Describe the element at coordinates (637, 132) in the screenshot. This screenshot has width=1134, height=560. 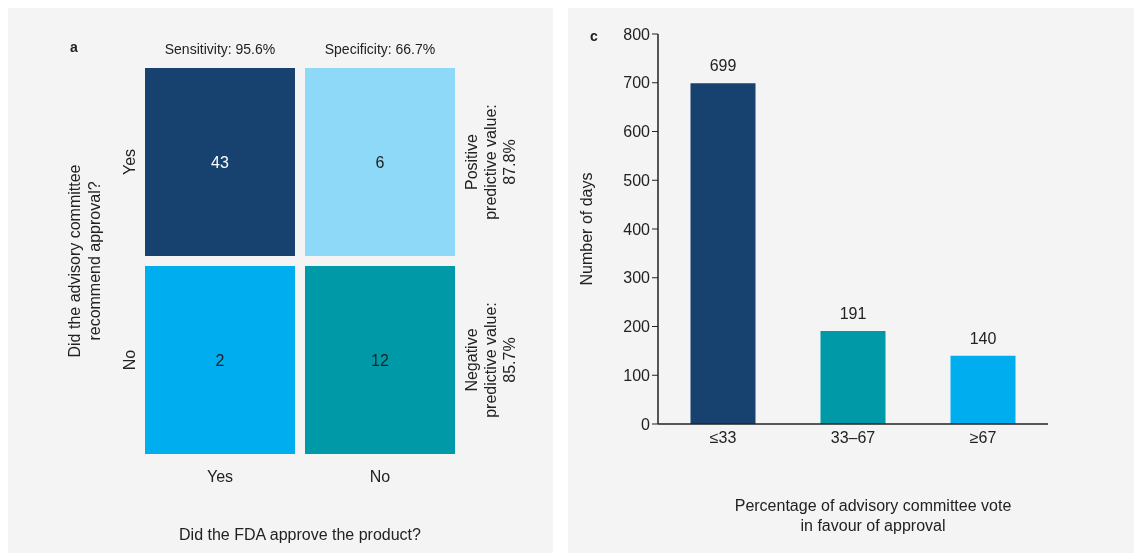
I see `y-tick-label: 600` at that location.